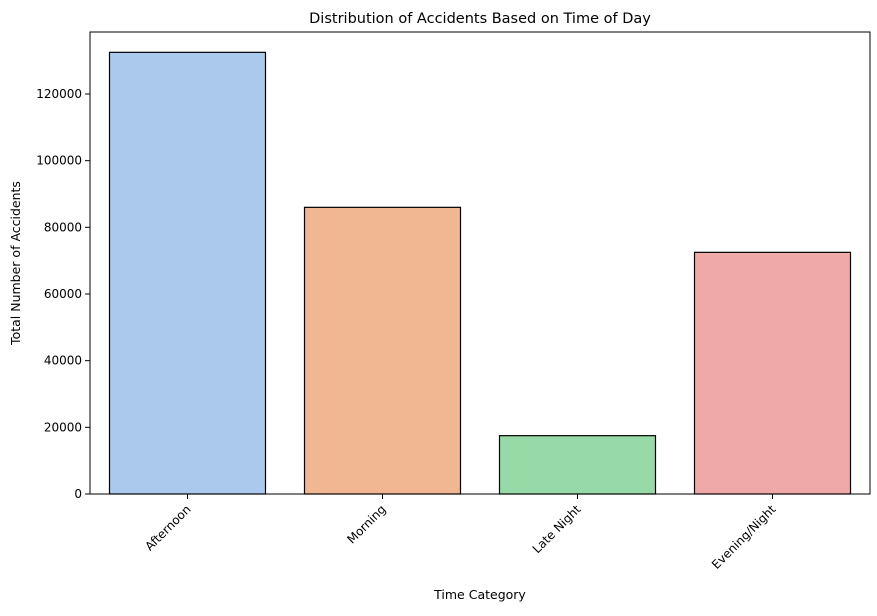  Describe the element at coordinates (557, 529) in the screenshot. I see `x-tick-label: Late Night` at that location.